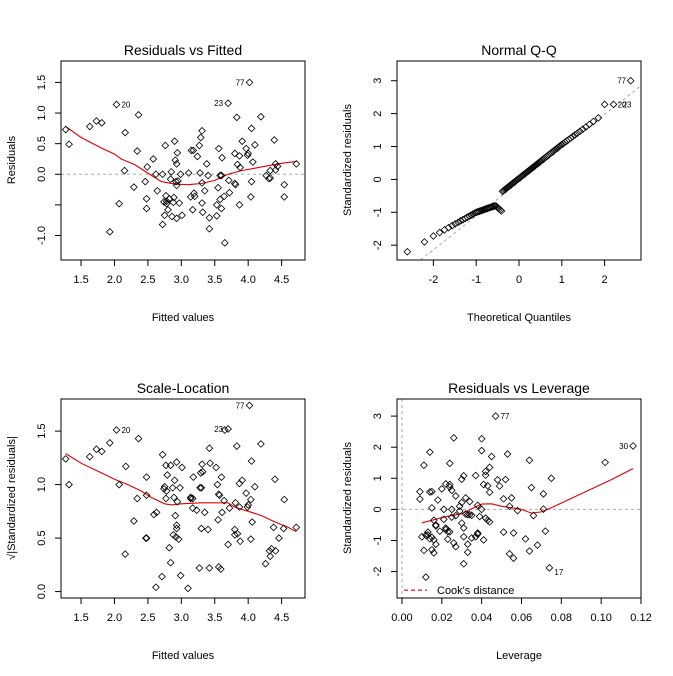 Image resolution: width=673 pixels, height=676 pixels. Describe the element at coordinates (378, 572) in the screenshot. I see `y-tick-label: -2` at that location.